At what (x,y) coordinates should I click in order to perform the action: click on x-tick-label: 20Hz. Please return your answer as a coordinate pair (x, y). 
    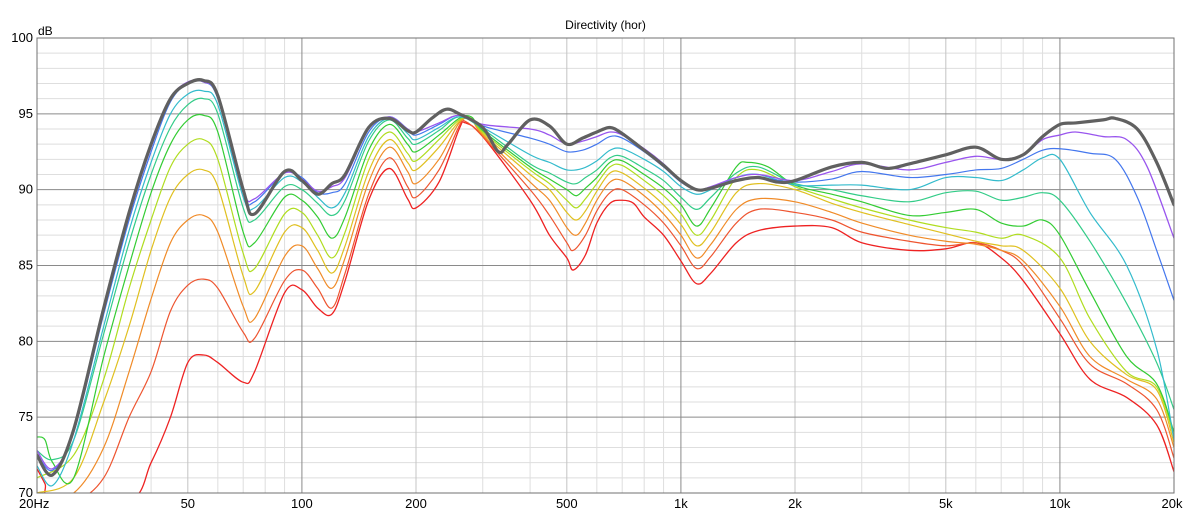
    Looking at the image, I should click on (34, 503).